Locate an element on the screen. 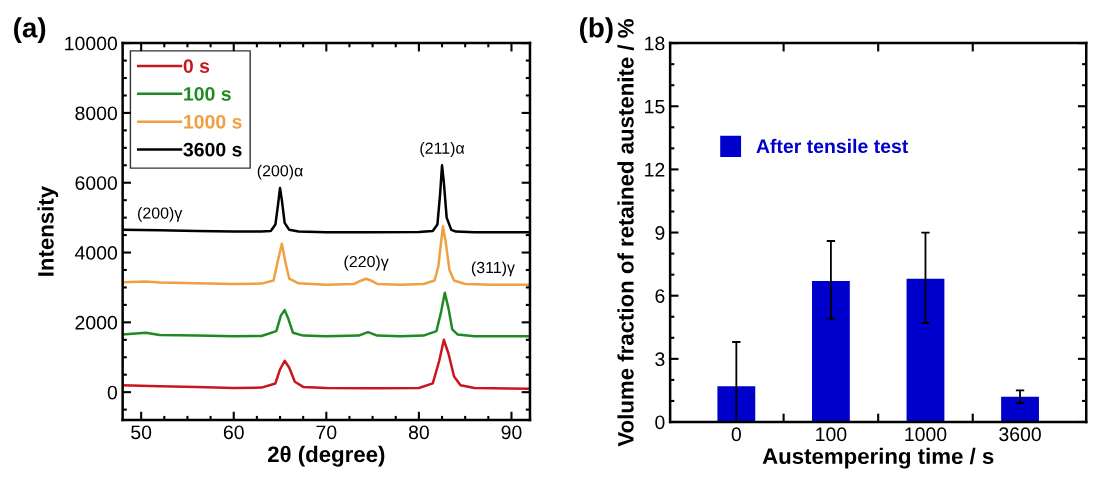  x-tick-label: 1000 is located at coordinates (926, 434).